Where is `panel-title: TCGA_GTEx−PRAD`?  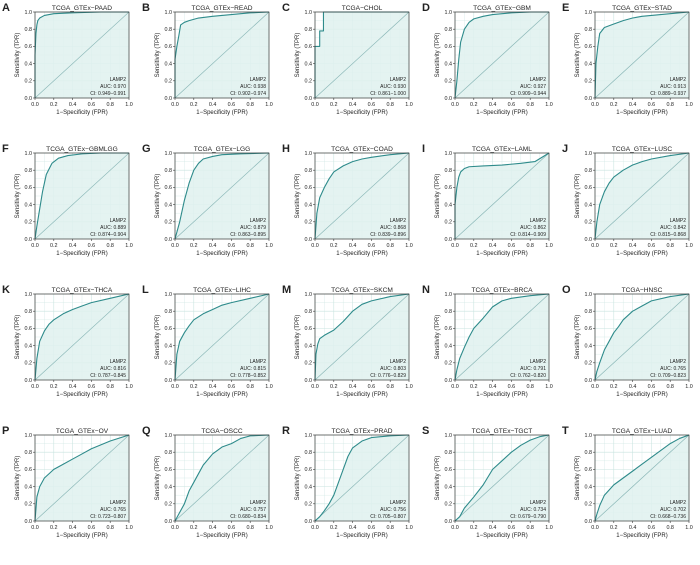 panel-title: TCGA_GTEx−PRAD is located at coordinates (361, 431).